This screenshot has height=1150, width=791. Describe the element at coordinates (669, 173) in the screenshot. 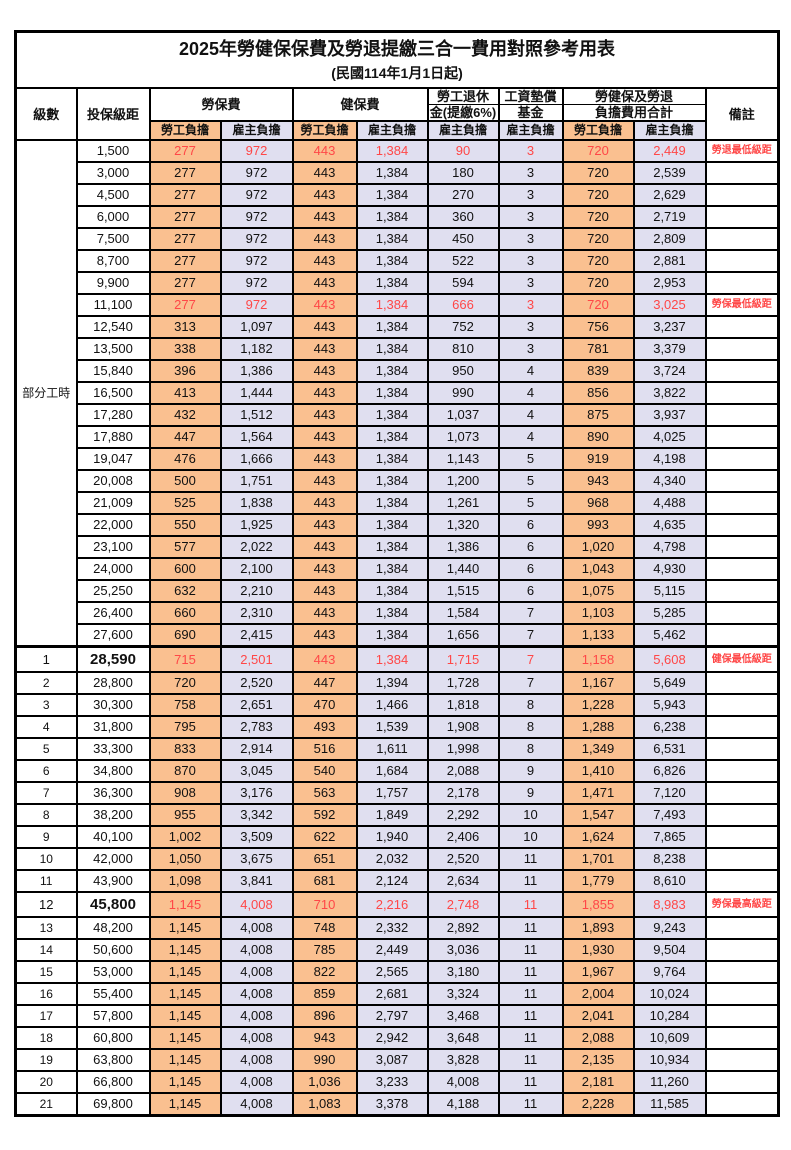

I see `cell-total-employer: 2,539` at that location.